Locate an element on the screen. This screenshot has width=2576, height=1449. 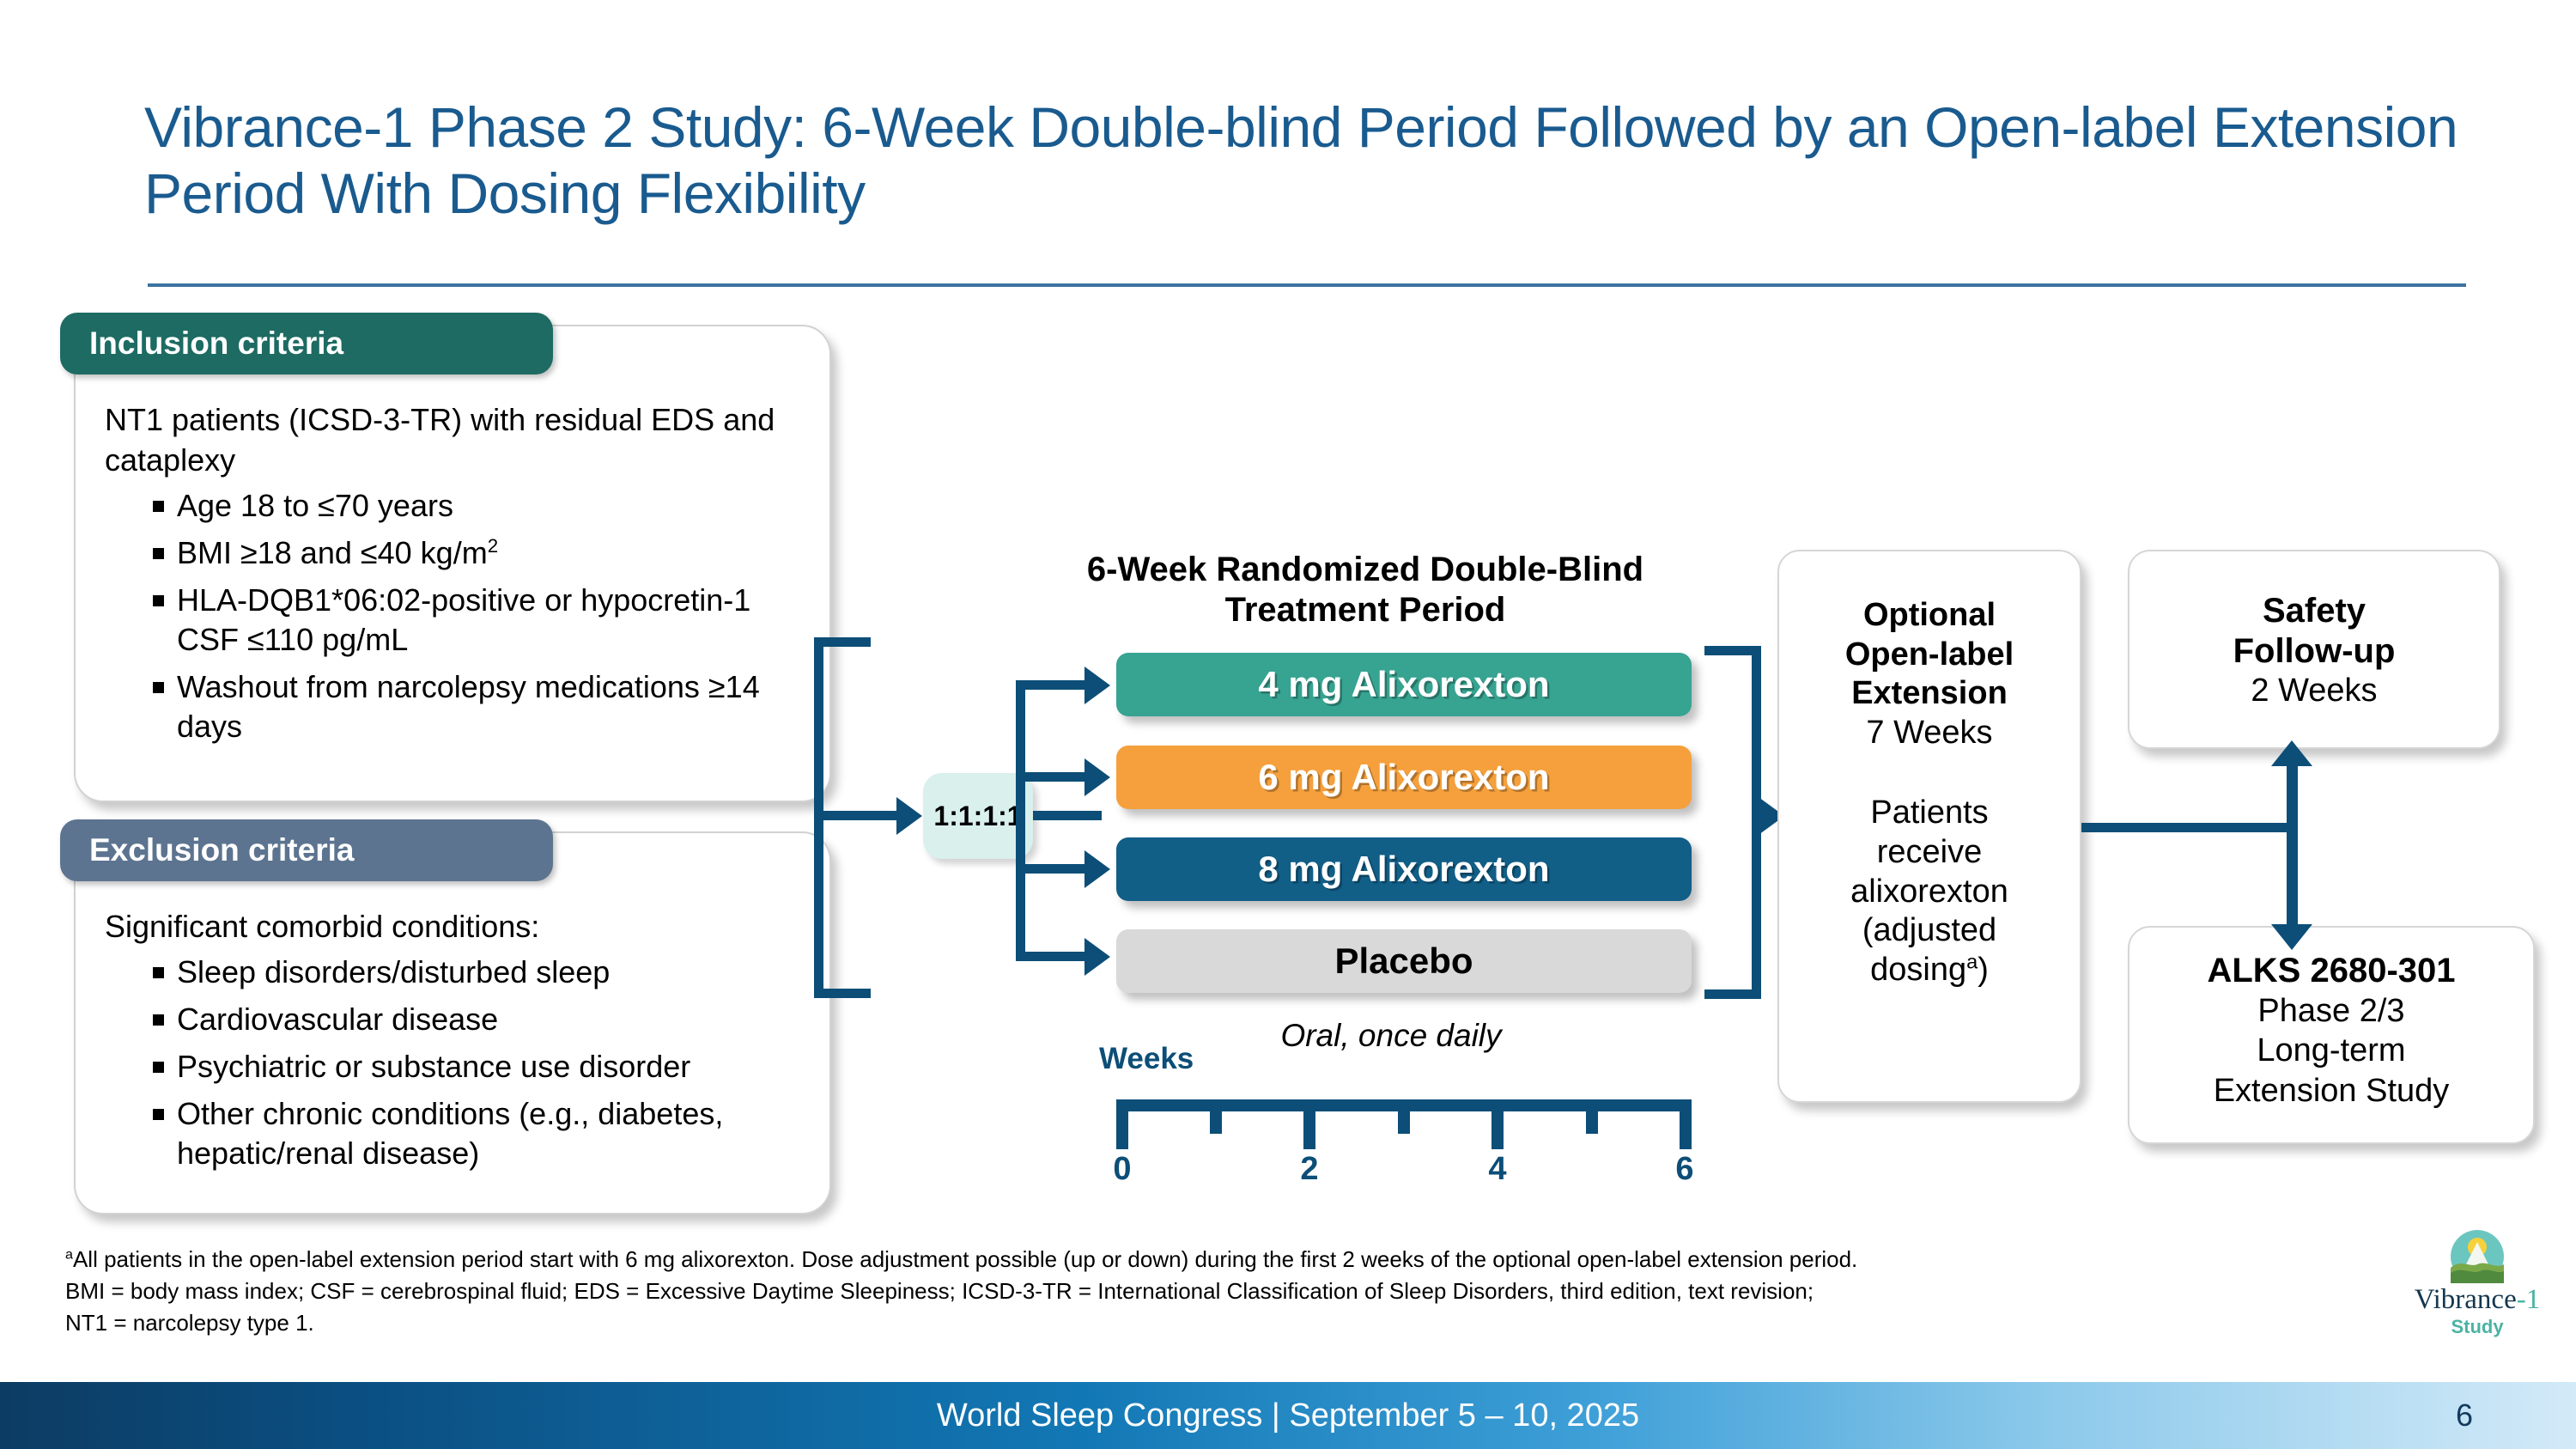
vibrance-logo-word: Vibrance is located at coordinates (2465, 1299).